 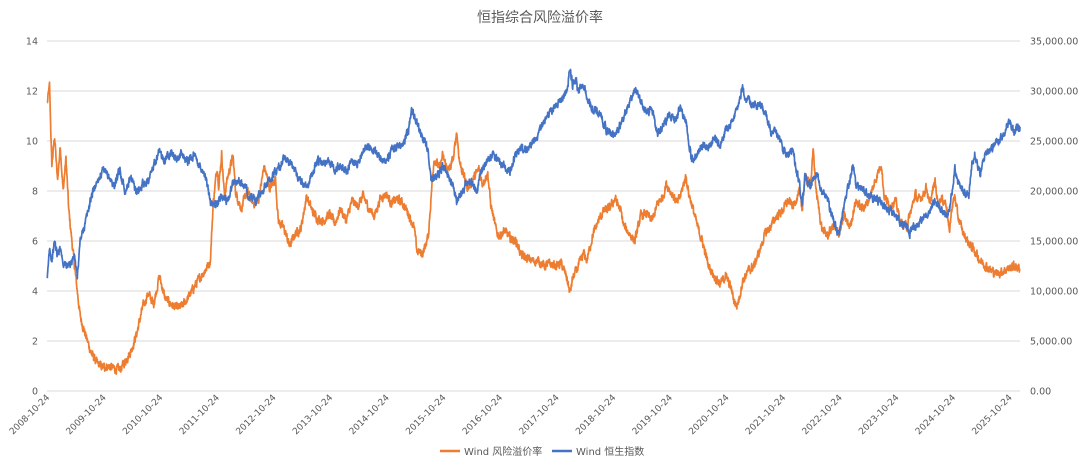 I want to click on x-tick-label: 2020-10-24, so click(x=709, y=415).